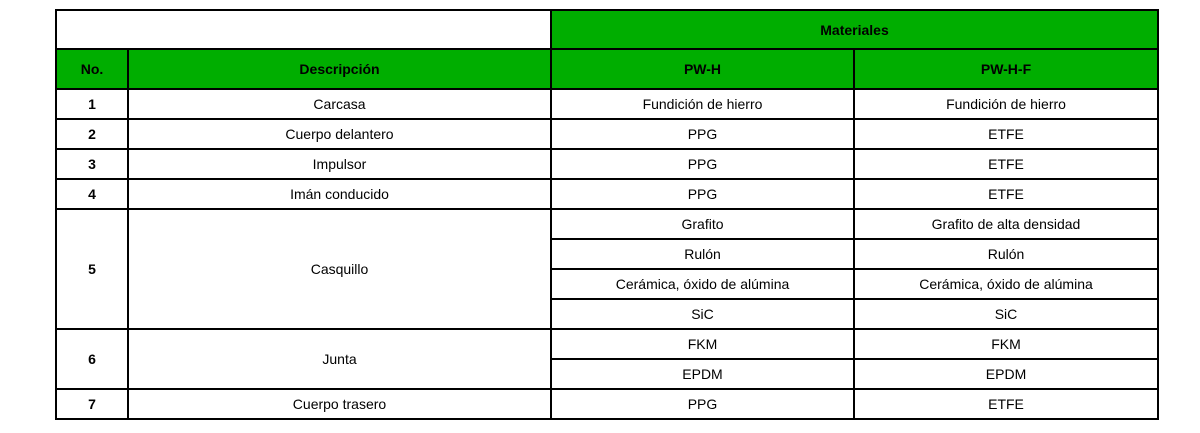 Image resolution: width=1200 pixels, height=433 pixels. I want to click on row-description: Carcasa, so click(339, 104).